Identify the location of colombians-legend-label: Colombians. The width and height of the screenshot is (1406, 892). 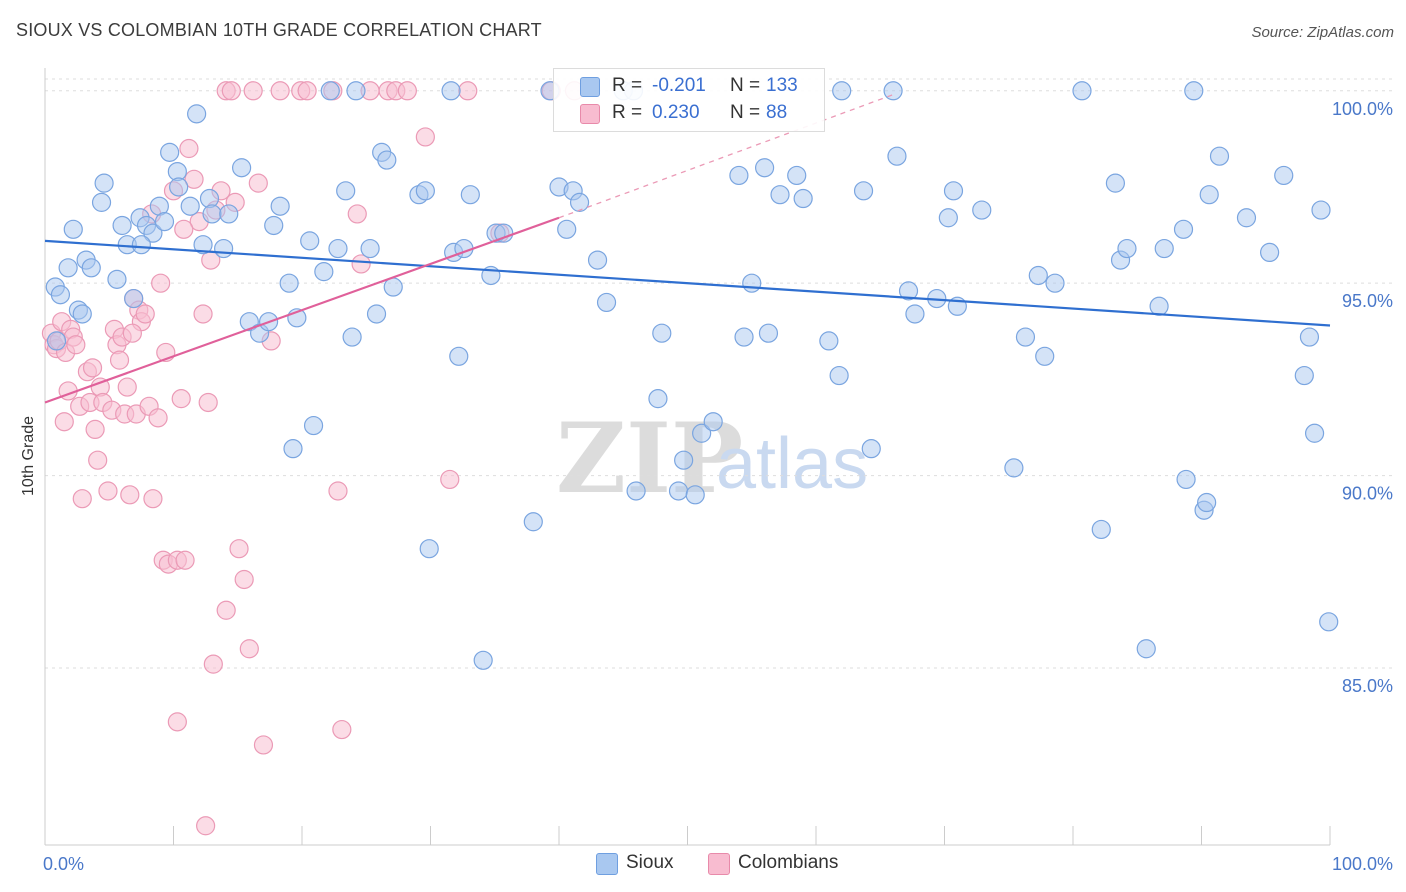
(788, 862).